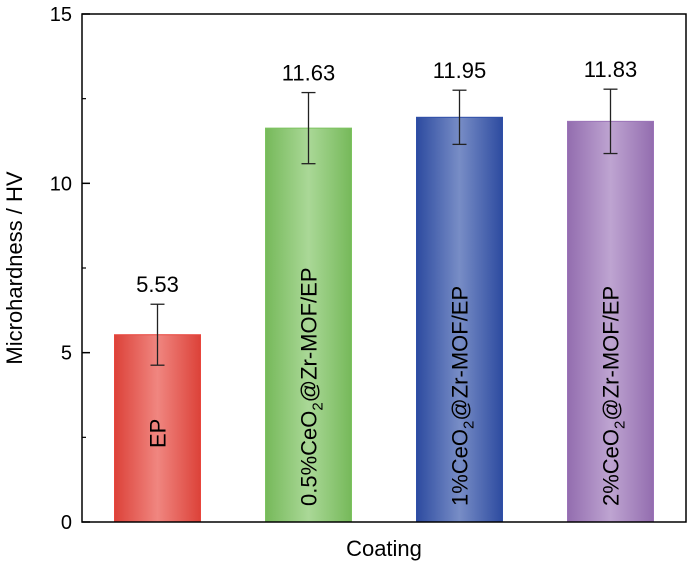 The height and width of the screenshot is (566, 700). I want to click on value-label-1: 11.63, so click(308, 73).